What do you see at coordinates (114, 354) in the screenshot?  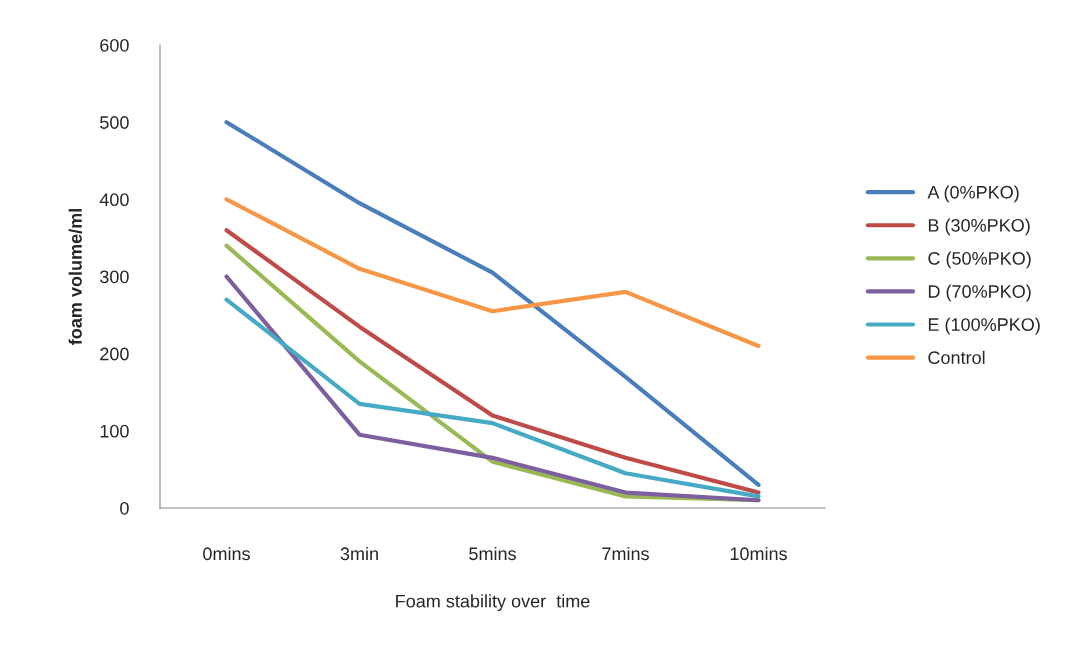 I see `y-tick-label: 200` at bounding box center [114, 354].